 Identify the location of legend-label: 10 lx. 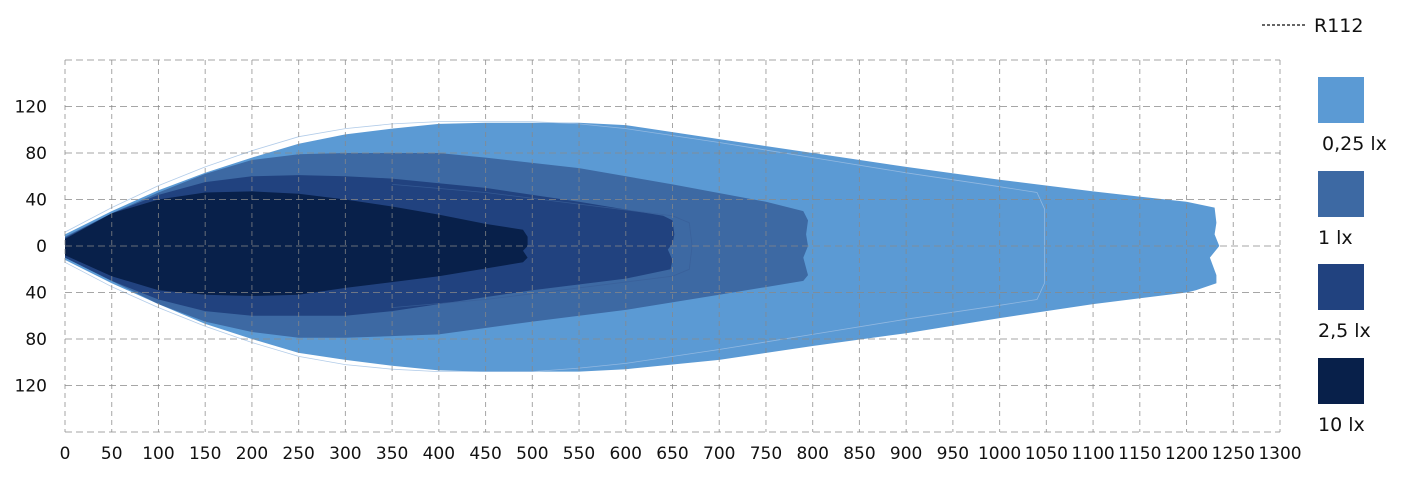
(1341, 425).